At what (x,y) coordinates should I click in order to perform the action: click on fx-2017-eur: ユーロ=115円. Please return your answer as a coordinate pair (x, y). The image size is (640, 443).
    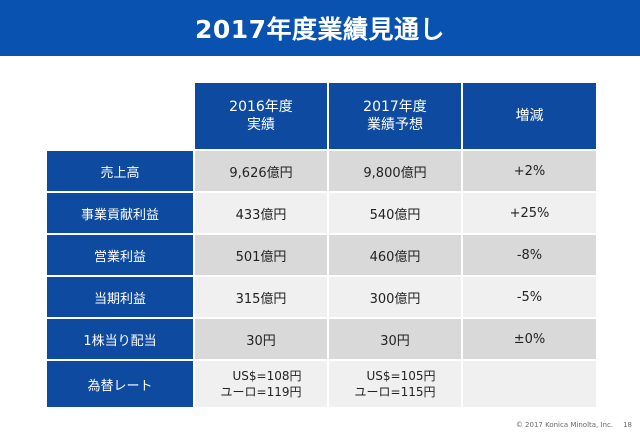
    Looking at the image, I should click on (395, 392).